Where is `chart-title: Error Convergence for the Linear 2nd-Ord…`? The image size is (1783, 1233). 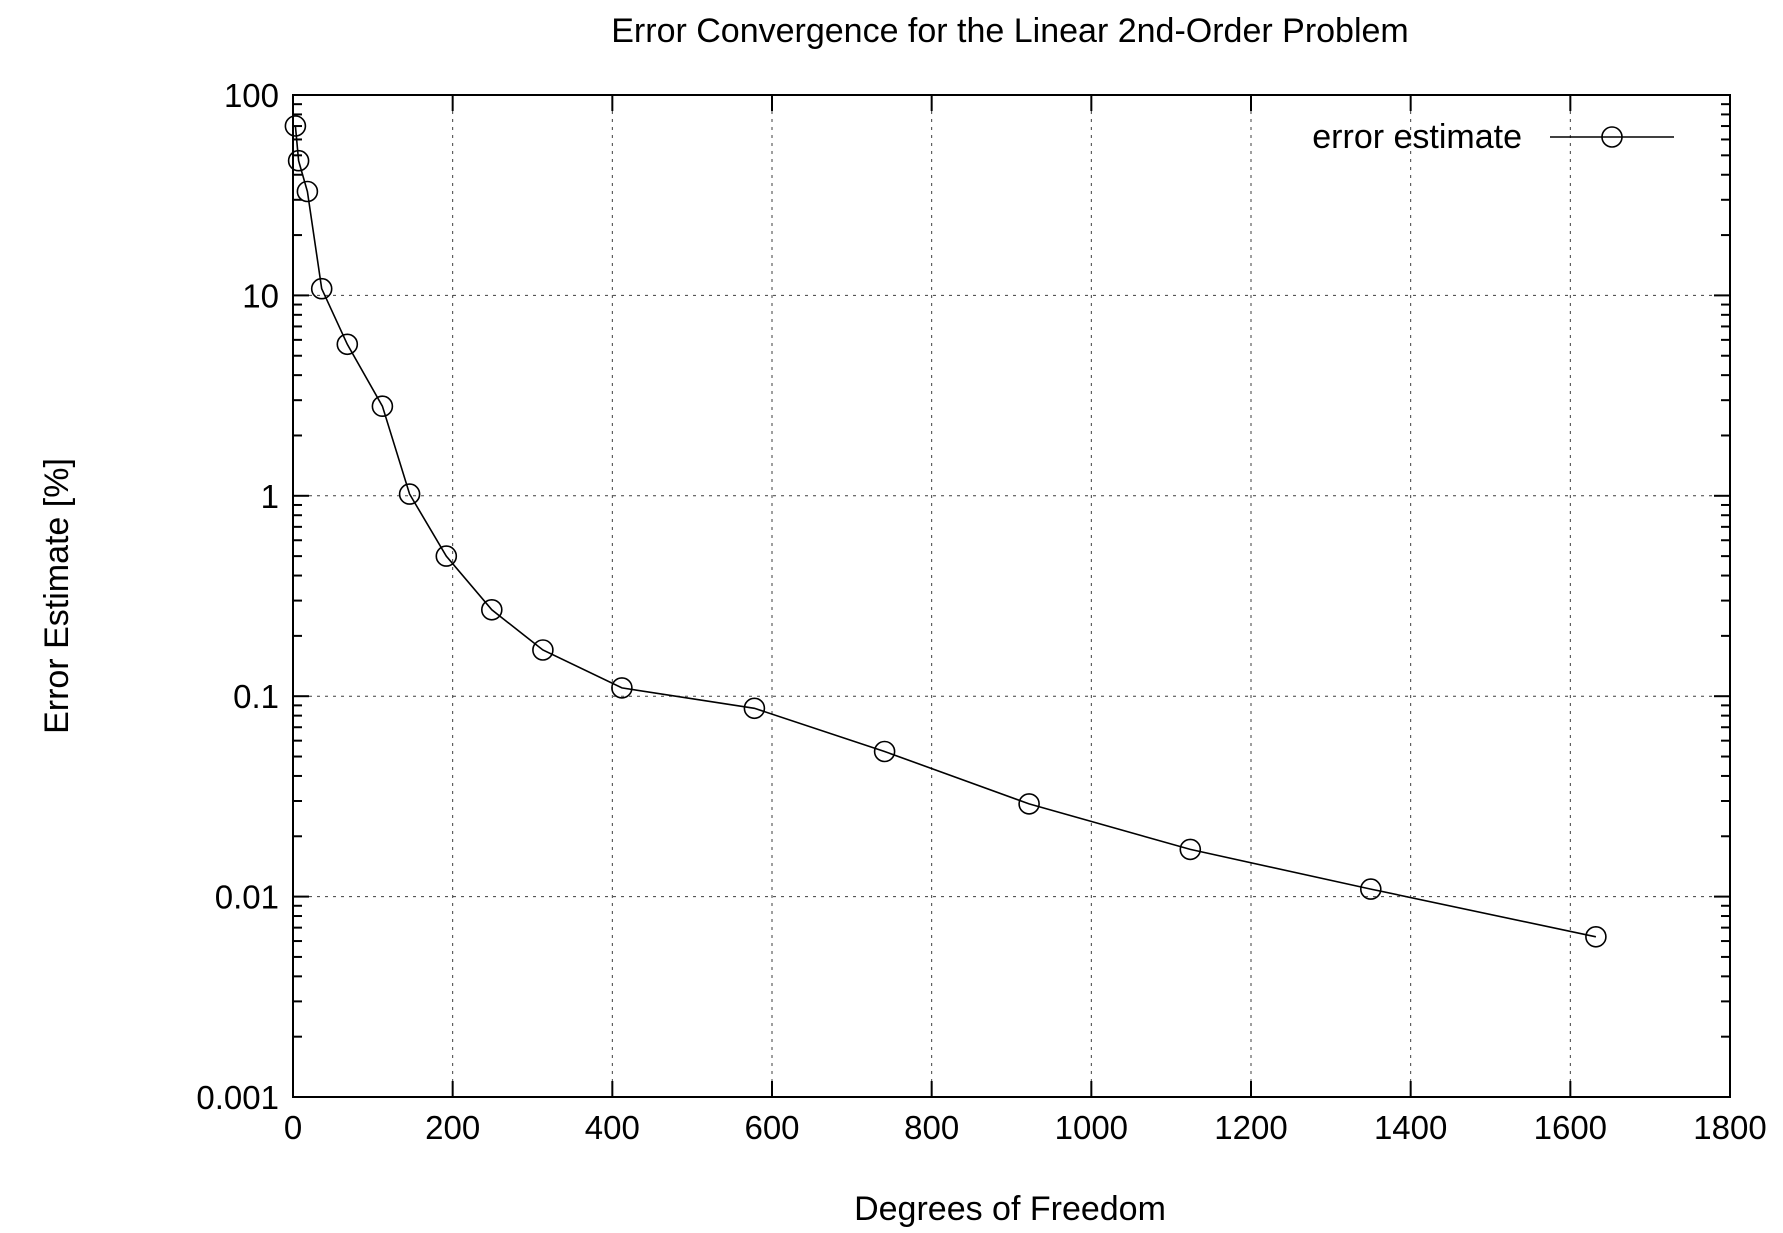
chart-title: Error Convergence for the Linear 2nd-Ord… is located at coordinates (1010, 31).